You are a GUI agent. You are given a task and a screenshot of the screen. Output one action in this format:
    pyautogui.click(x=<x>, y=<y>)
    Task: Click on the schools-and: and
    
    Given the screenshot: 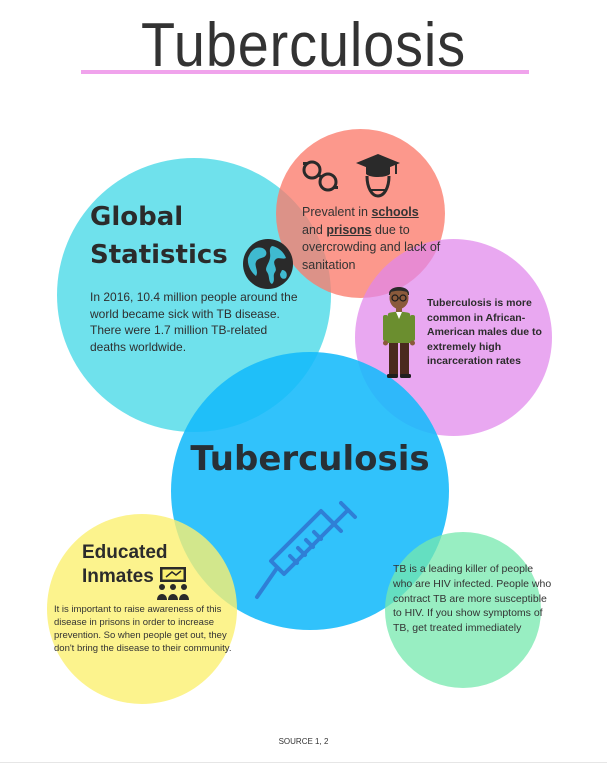 What is the action you would take?
    pyautogui.click(x=314, y=229)
    